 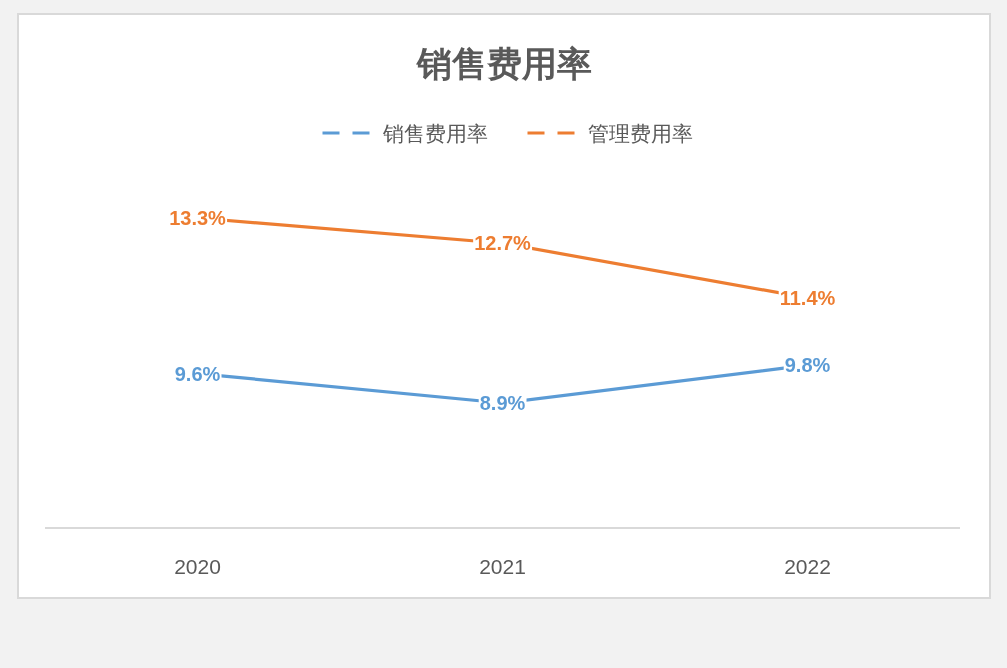 What do you see at coordinates (502, 403) in the screenshot?
I see `data-label: 8.9%` at bounding box center [502, 403].